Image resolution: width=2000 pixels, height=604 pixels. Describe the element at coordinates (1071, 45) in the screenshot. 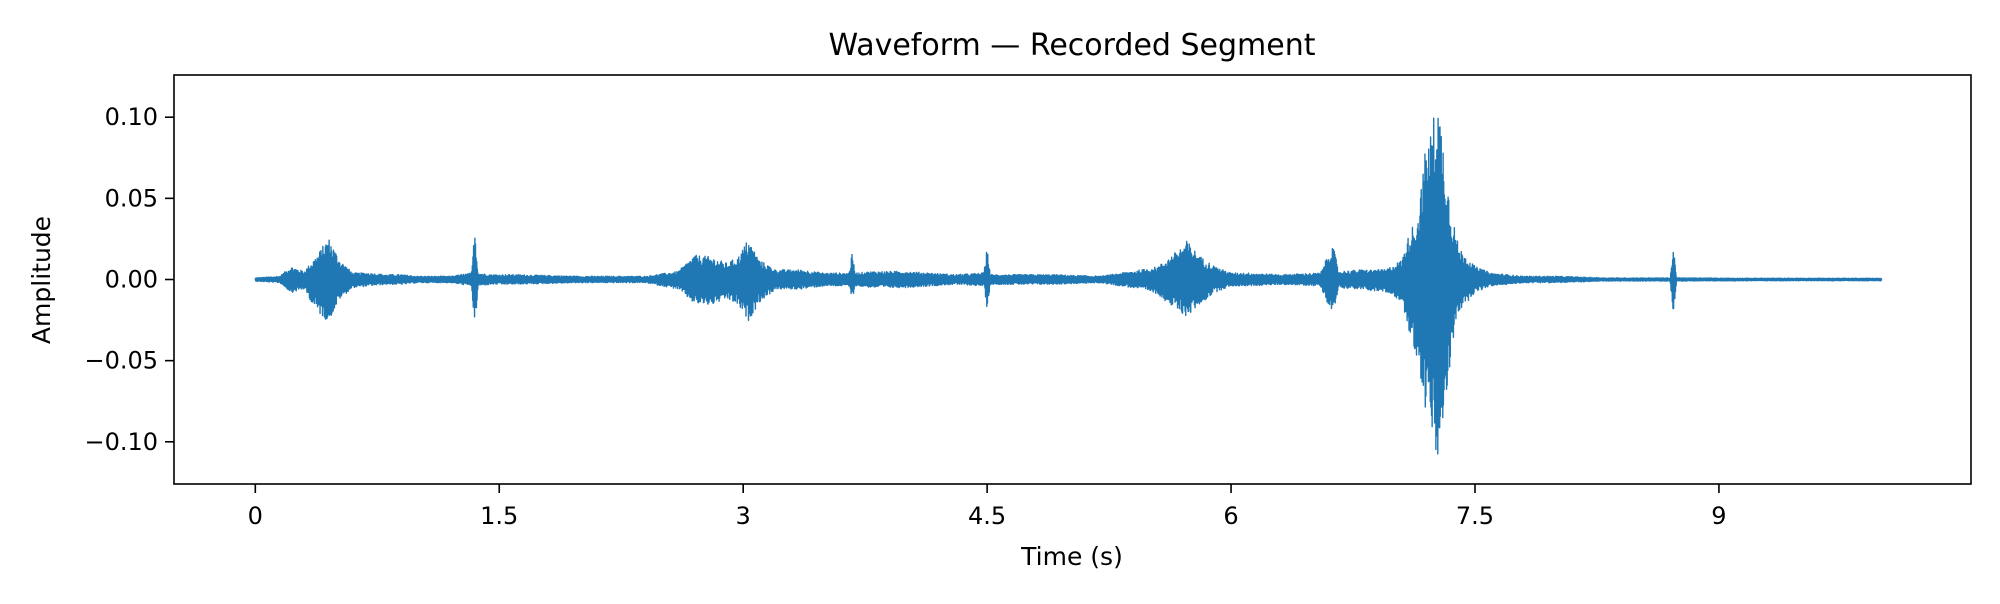

I see `chart-title: Waveform — Recorded Segment` at that location.